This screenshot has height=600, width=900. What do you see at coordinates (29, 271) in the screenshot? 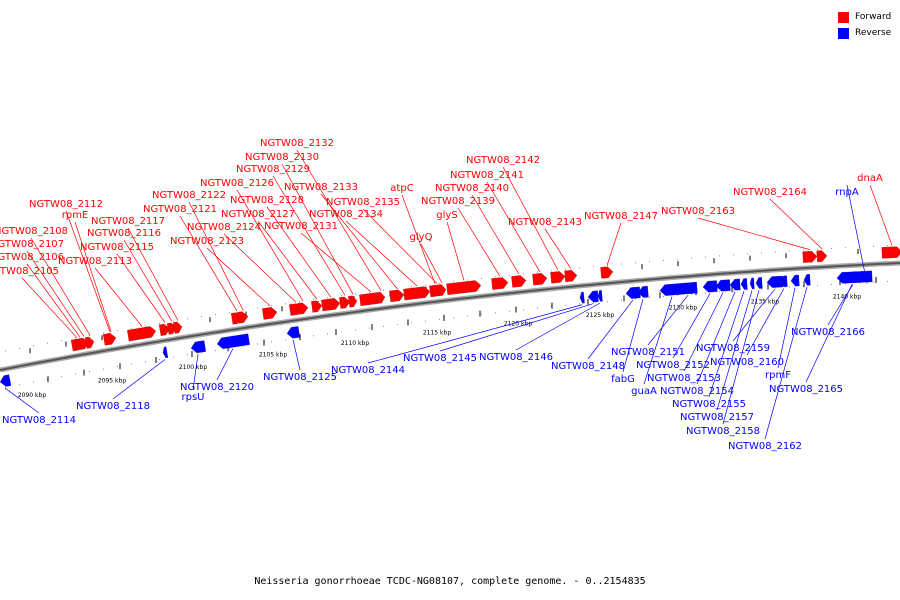
I see `gene-label: NGTW08_2105` at bounding box center [29, 271].